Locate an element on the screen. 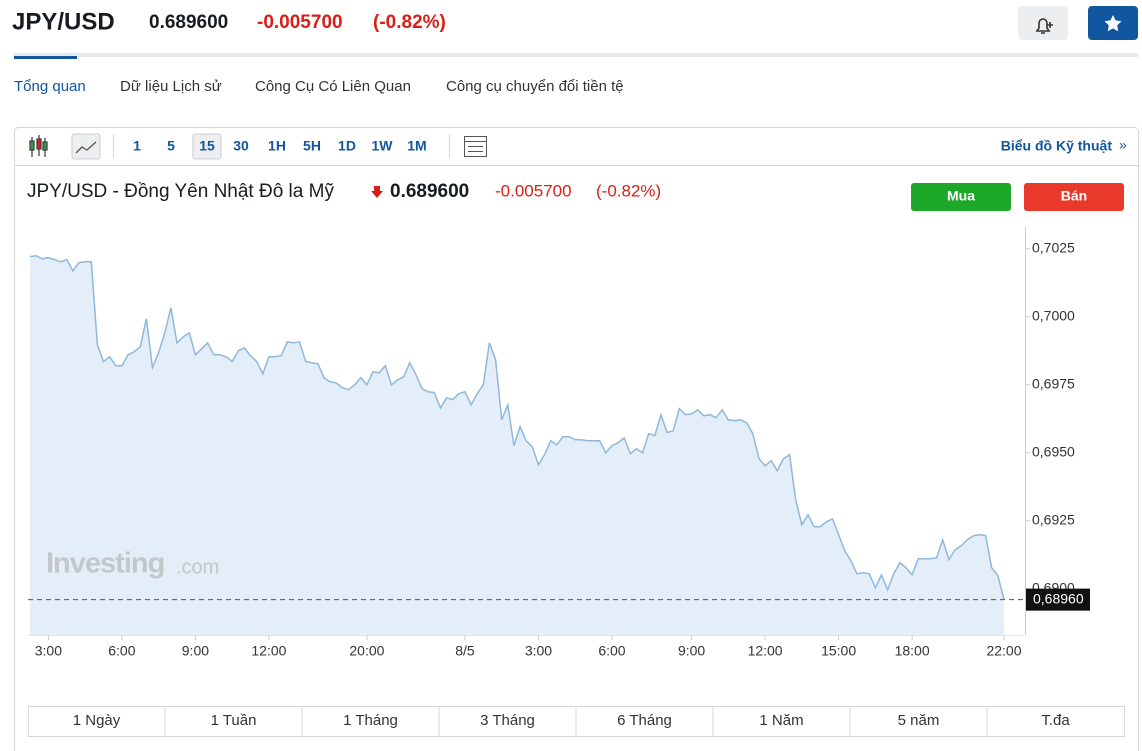 This screenshot has width=1142, height=751. x-tick-label: 22:00 is located at coordinates (1003, 651).